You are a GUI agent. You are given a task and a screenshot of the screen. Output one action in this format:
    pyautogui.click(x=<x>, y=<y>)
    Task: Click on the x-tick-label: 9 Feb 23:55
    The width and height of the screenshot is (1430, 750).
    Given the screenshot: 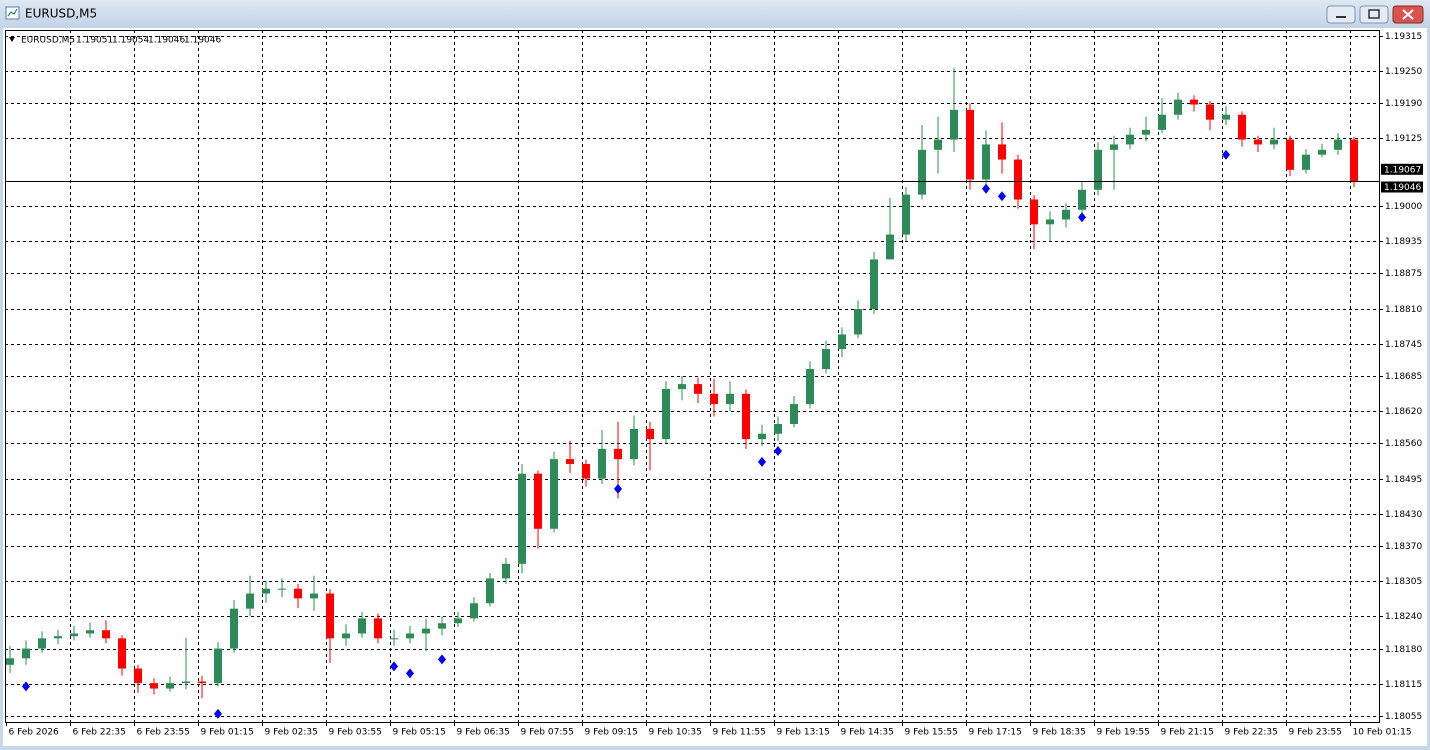 What is the action you would take?
    pyautogui.click(x=1315, y=733)
    